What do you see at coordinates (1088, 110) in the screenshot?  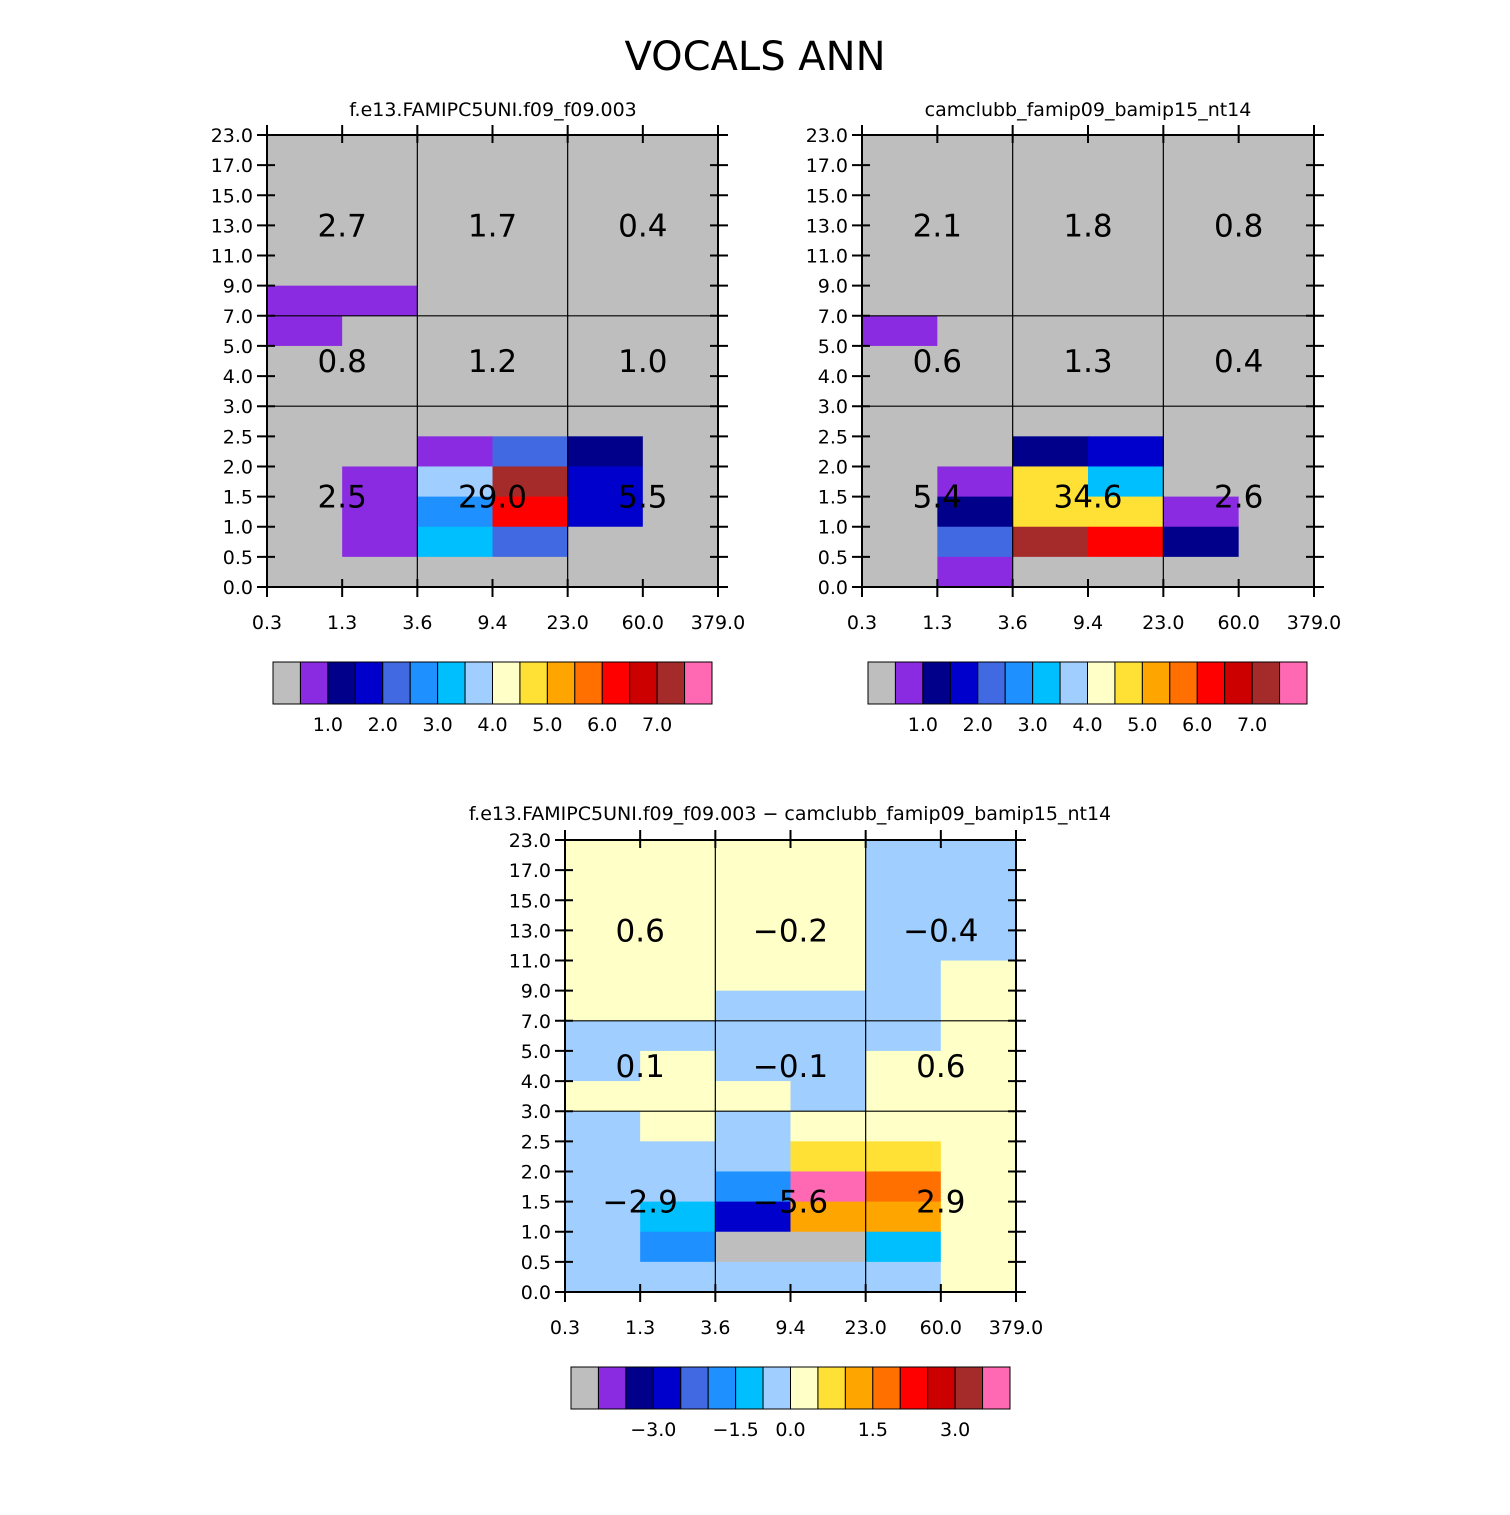 I see `panel-title: camclubb_famip09_bamip15_nt14` at bounding box center [1088, 110].